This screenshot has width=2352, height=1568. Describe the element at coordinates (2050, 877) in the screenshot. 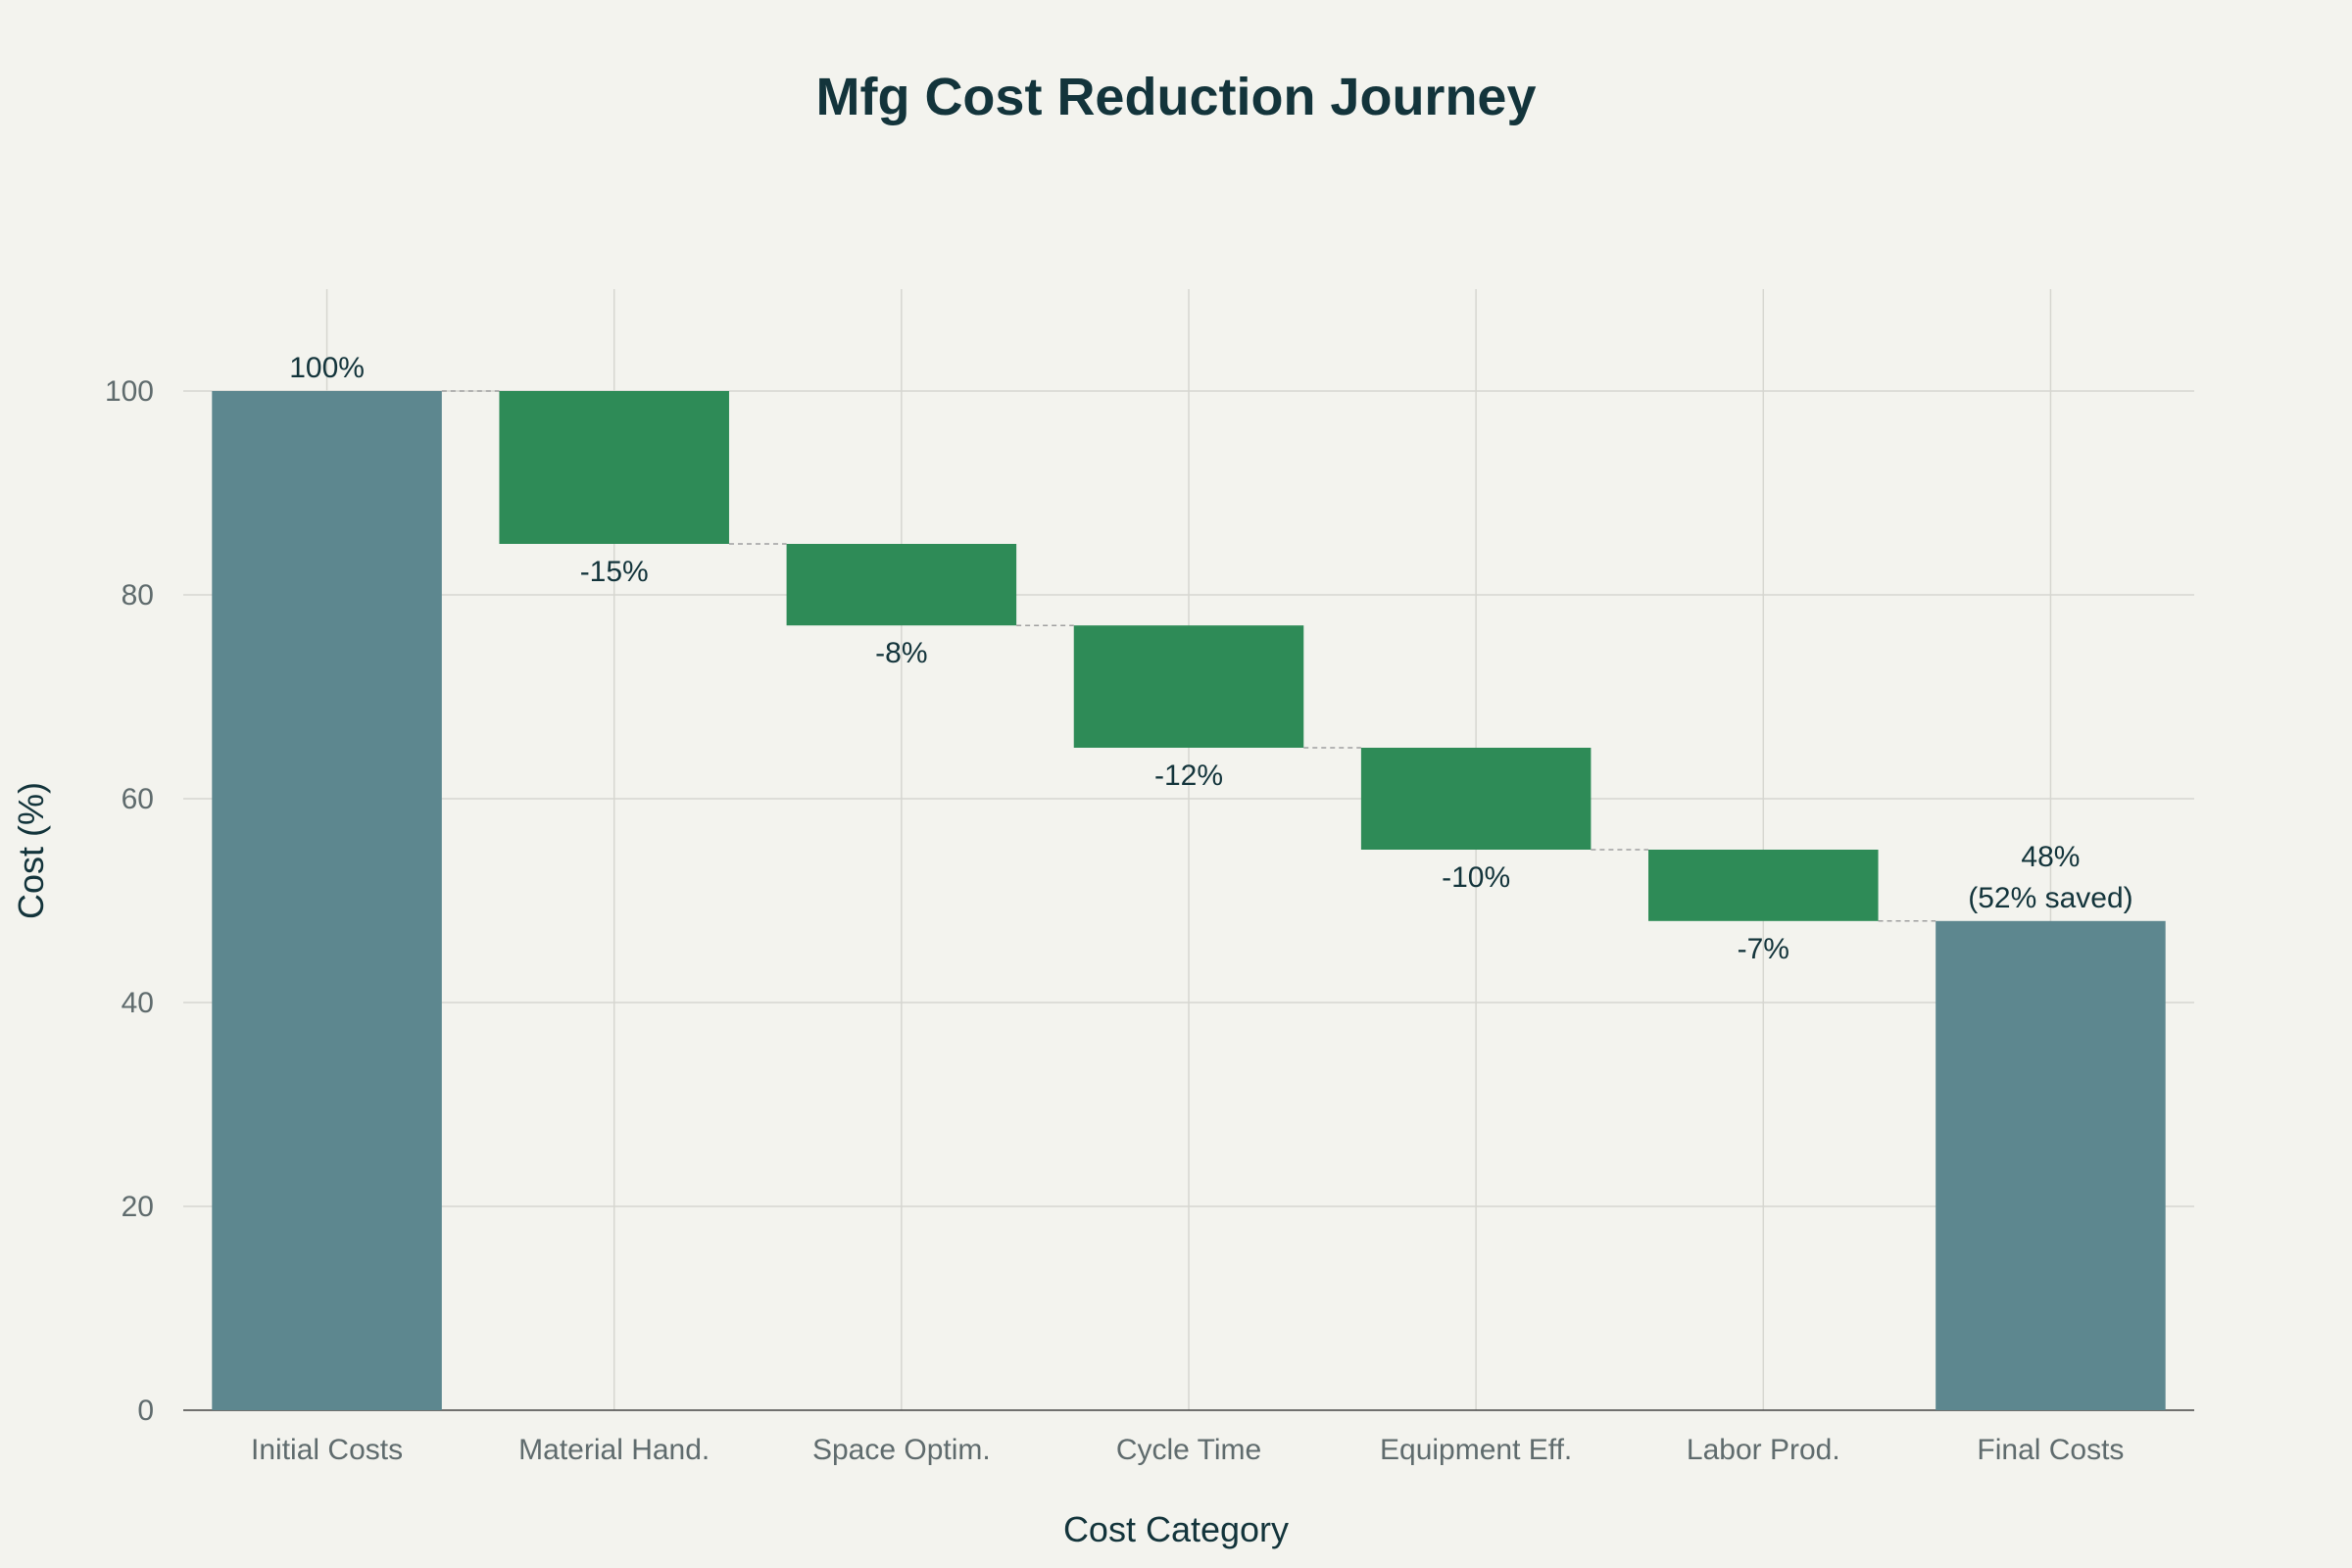

I see `data-label: 48% (52% saved)` at that location.